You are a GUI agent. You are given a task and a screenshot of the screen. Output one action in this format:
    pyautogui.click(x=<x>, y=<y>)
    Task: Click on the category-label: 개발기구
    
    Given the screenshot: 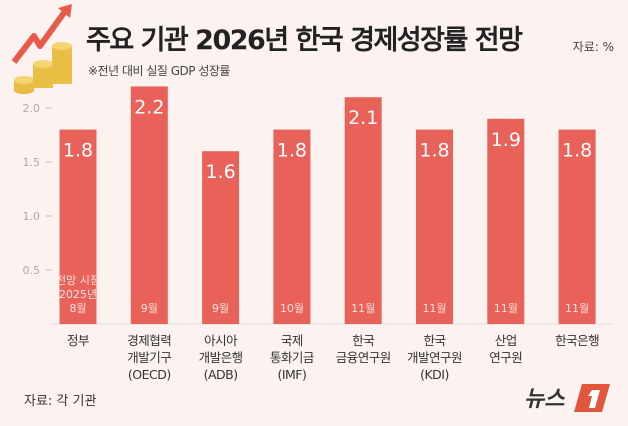 What is the action you would take?
    pyautogui.click(x=149, y=357)
    